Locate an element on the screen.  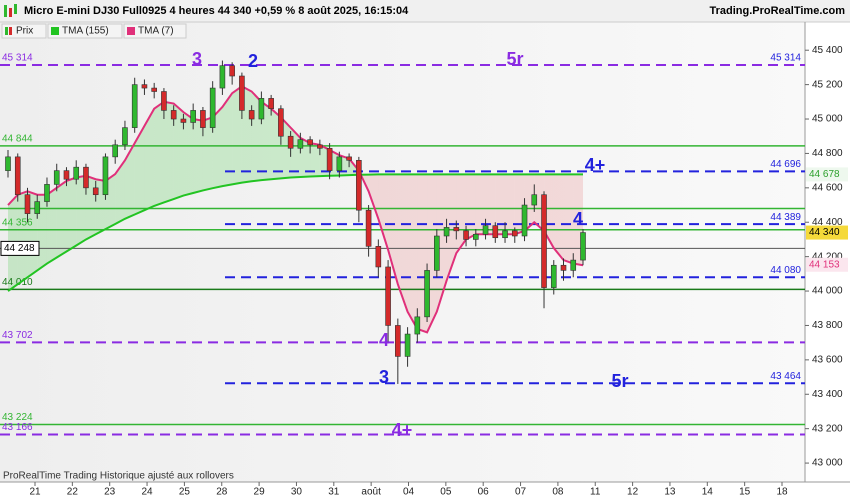
x-tick-label: 11 is located at coordinates (595, 492).